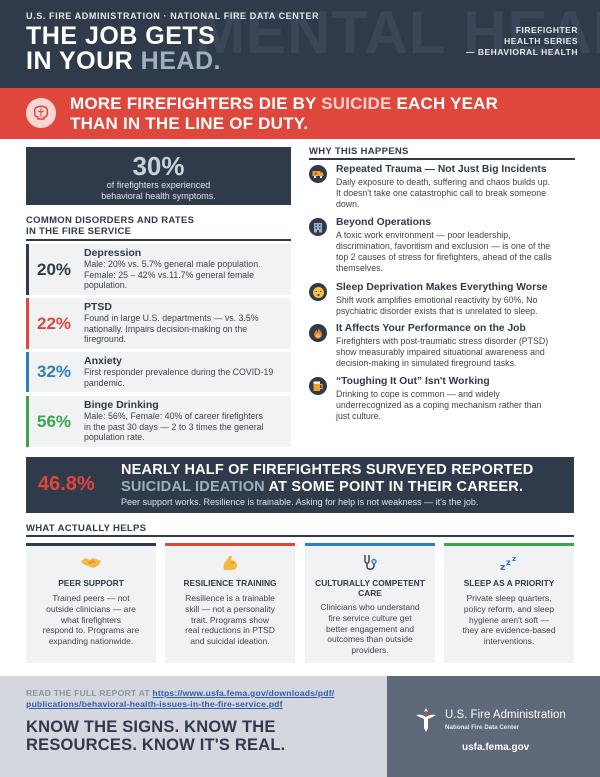 This screenshot has height=777, width=600. I want to click on stat-line: behavioral health symptoms., so click(158, 196).